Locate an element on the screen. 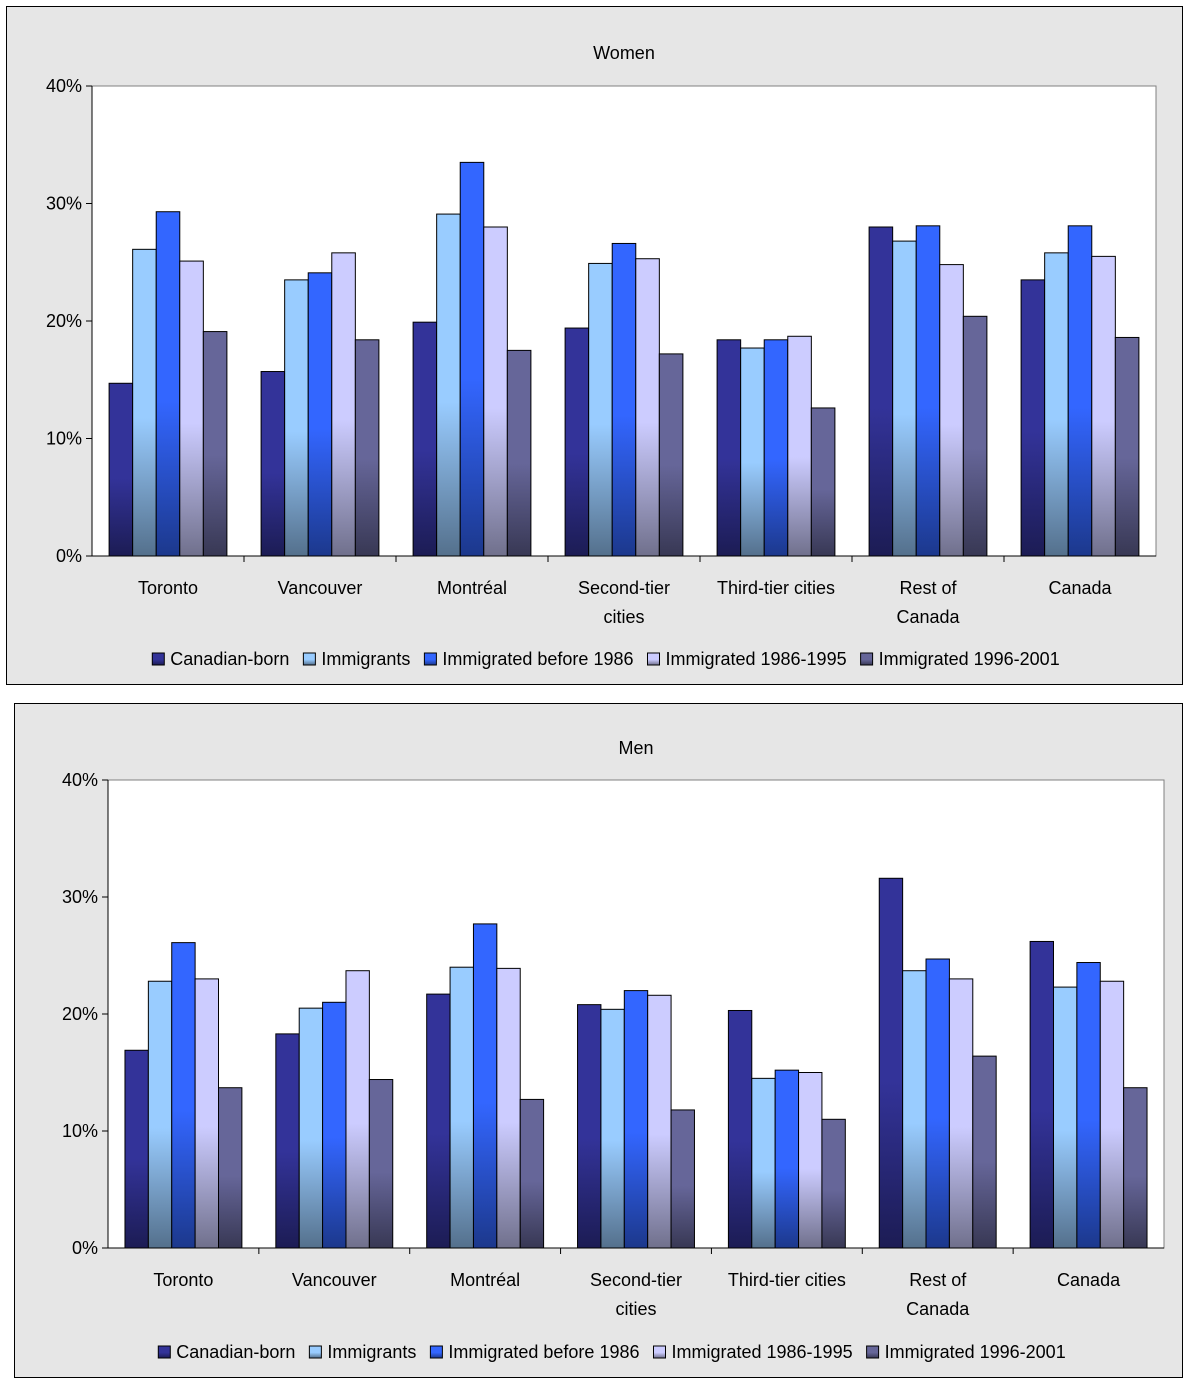  bar-immigrants-vancouver is located at coordinates (296, 418).